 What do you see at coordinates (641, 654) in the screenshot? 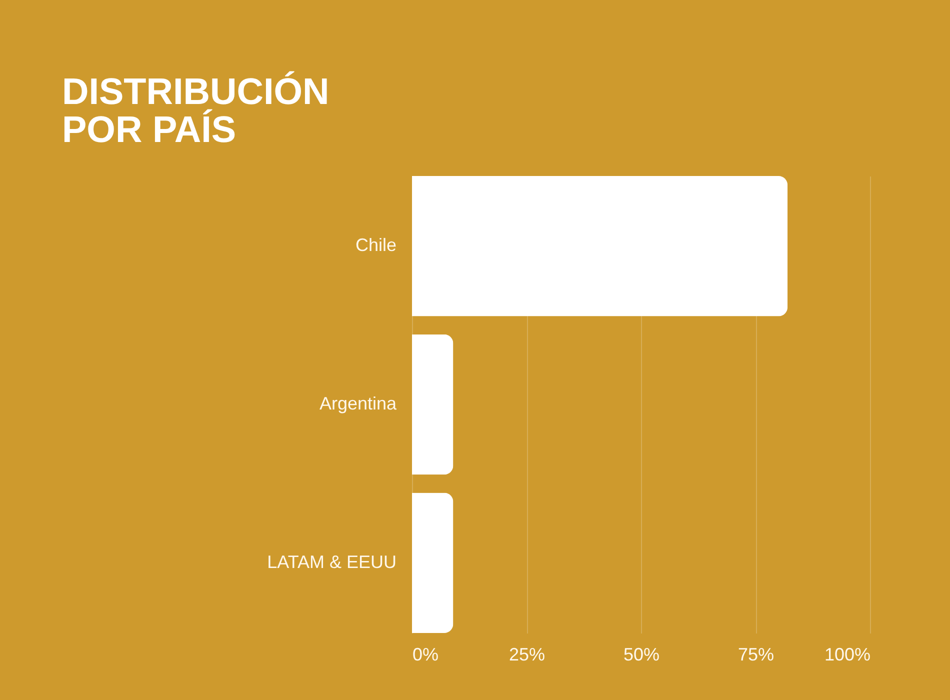
I see `x-tick-label: 50%` at bounding box center [641, 654].